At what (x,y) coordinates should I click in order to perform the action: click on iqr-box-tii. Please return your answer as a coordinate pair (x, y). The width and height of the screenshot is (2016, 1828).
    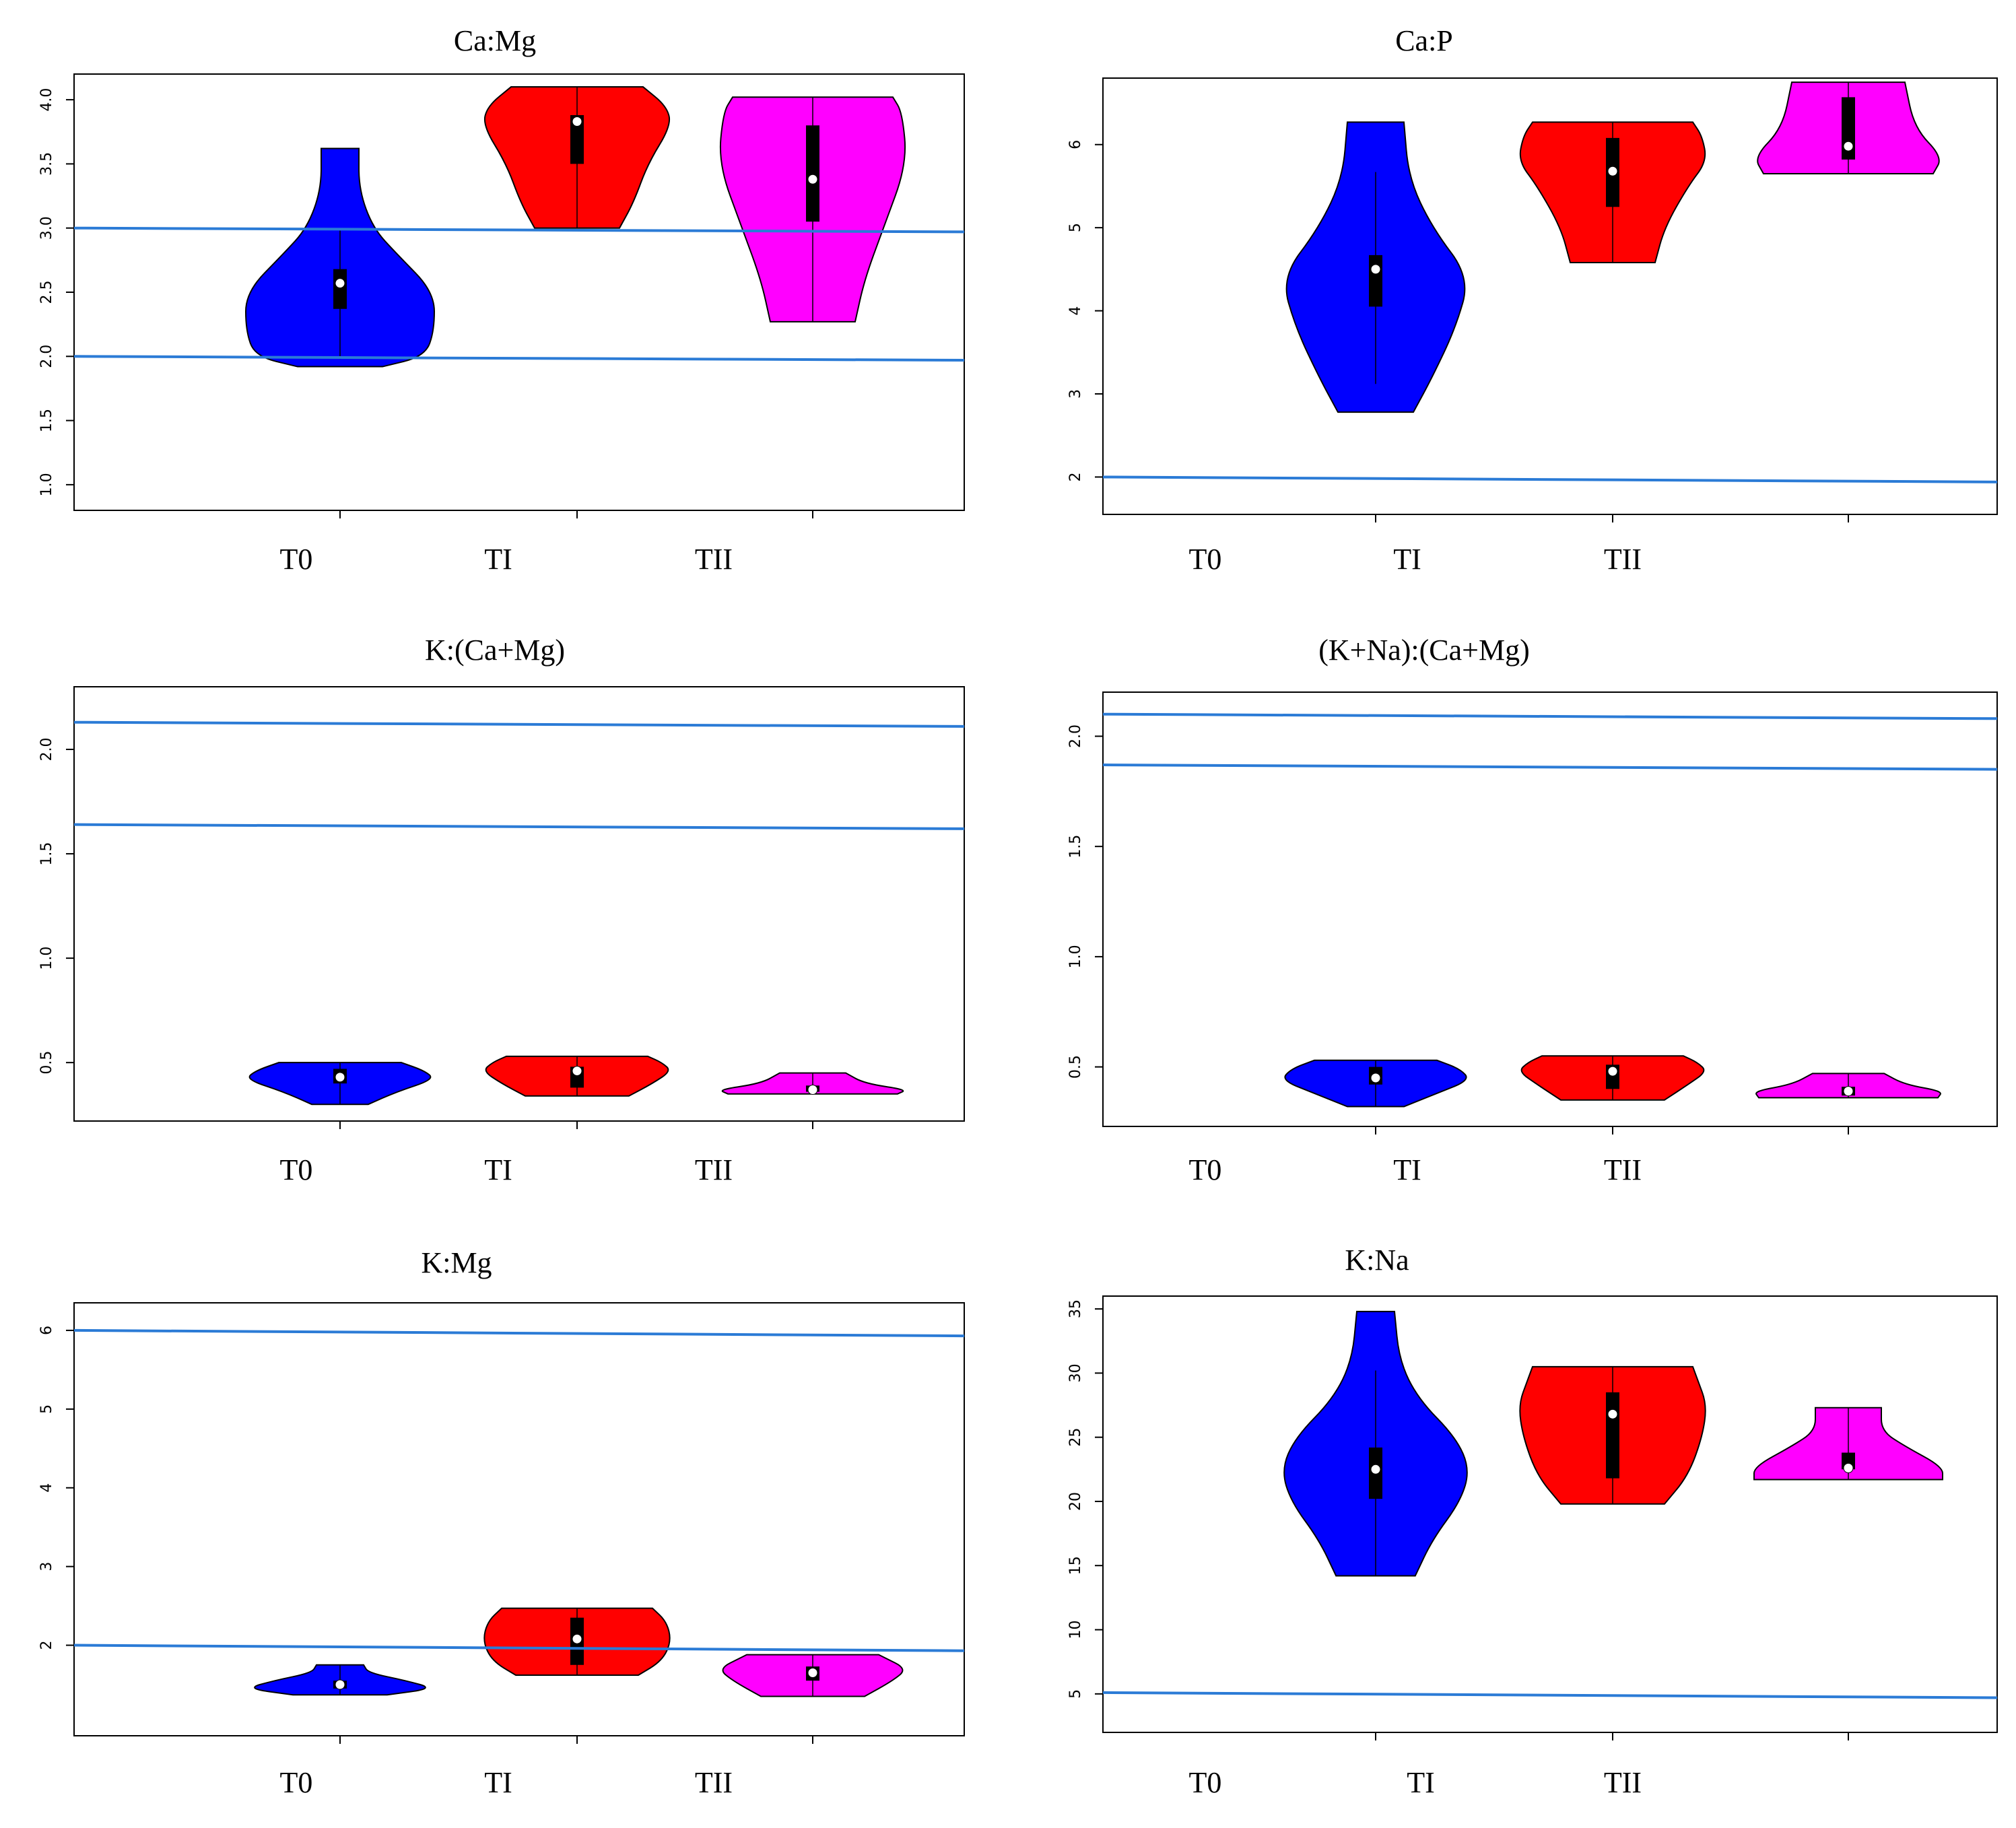
    Looking at the image, I should click on (812, 173).